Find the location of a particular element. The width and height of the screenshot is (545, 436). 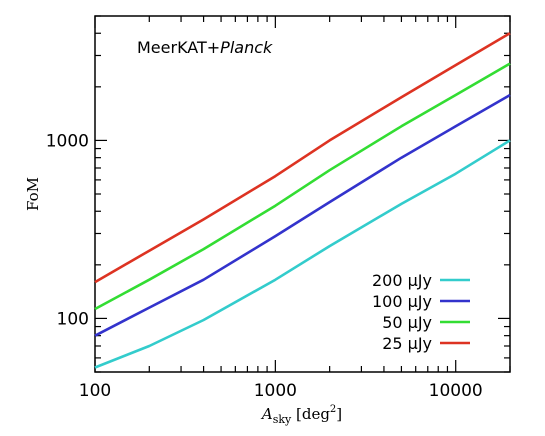

x-tick-label: 1000 is located at coordinates (275, 391).